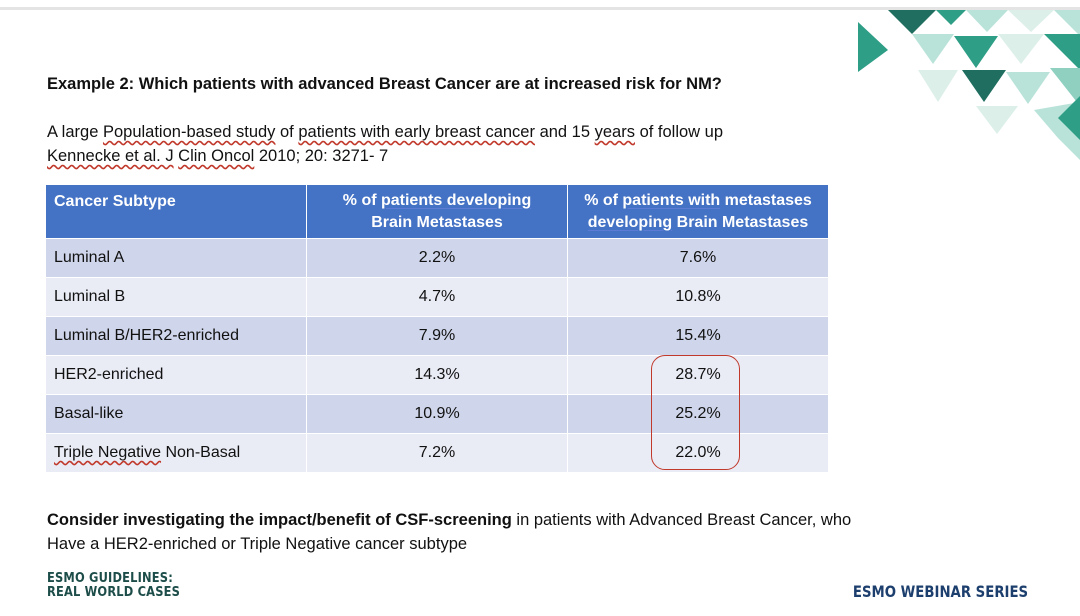  I want to click on esmo-webinar-series-logo: ESMO WEBINAR SERIES, so click(940, 591).